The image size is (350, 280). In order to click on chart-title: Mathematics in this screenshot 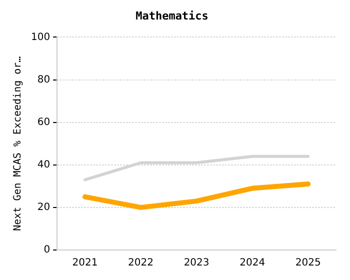, I will do `click(172, 15)`.